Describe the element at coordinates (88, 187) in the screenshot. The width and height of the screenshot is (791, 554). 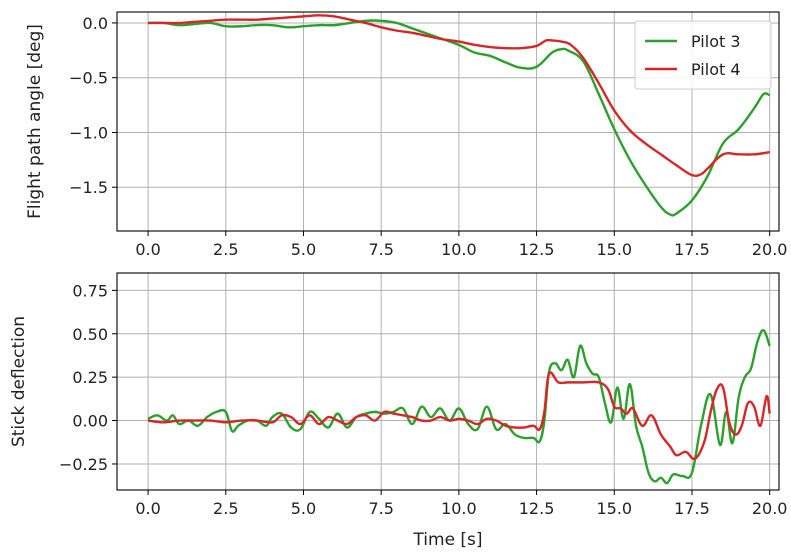
I see `y-tick-label: −1.5` at that location.